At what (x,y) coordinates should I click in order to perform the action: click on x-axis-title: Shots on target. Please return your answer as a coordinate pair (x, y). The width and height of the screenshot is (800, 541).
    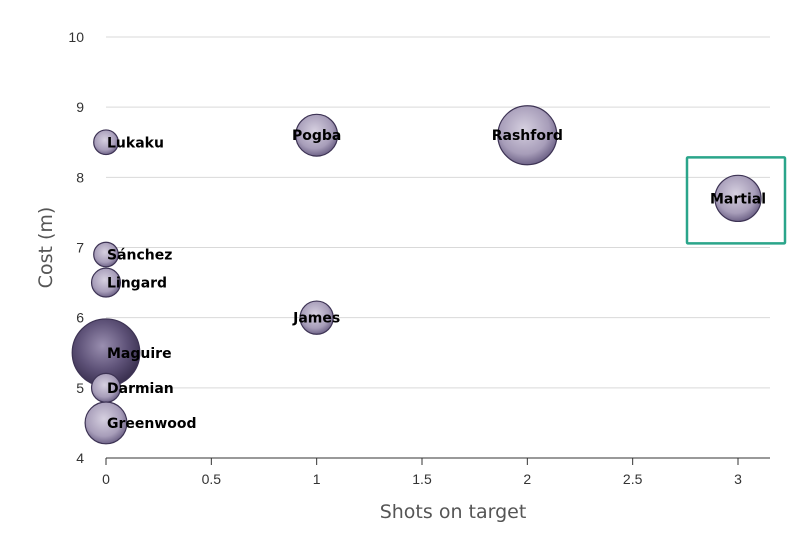
    Looking at the image, I should click on (453, 512).